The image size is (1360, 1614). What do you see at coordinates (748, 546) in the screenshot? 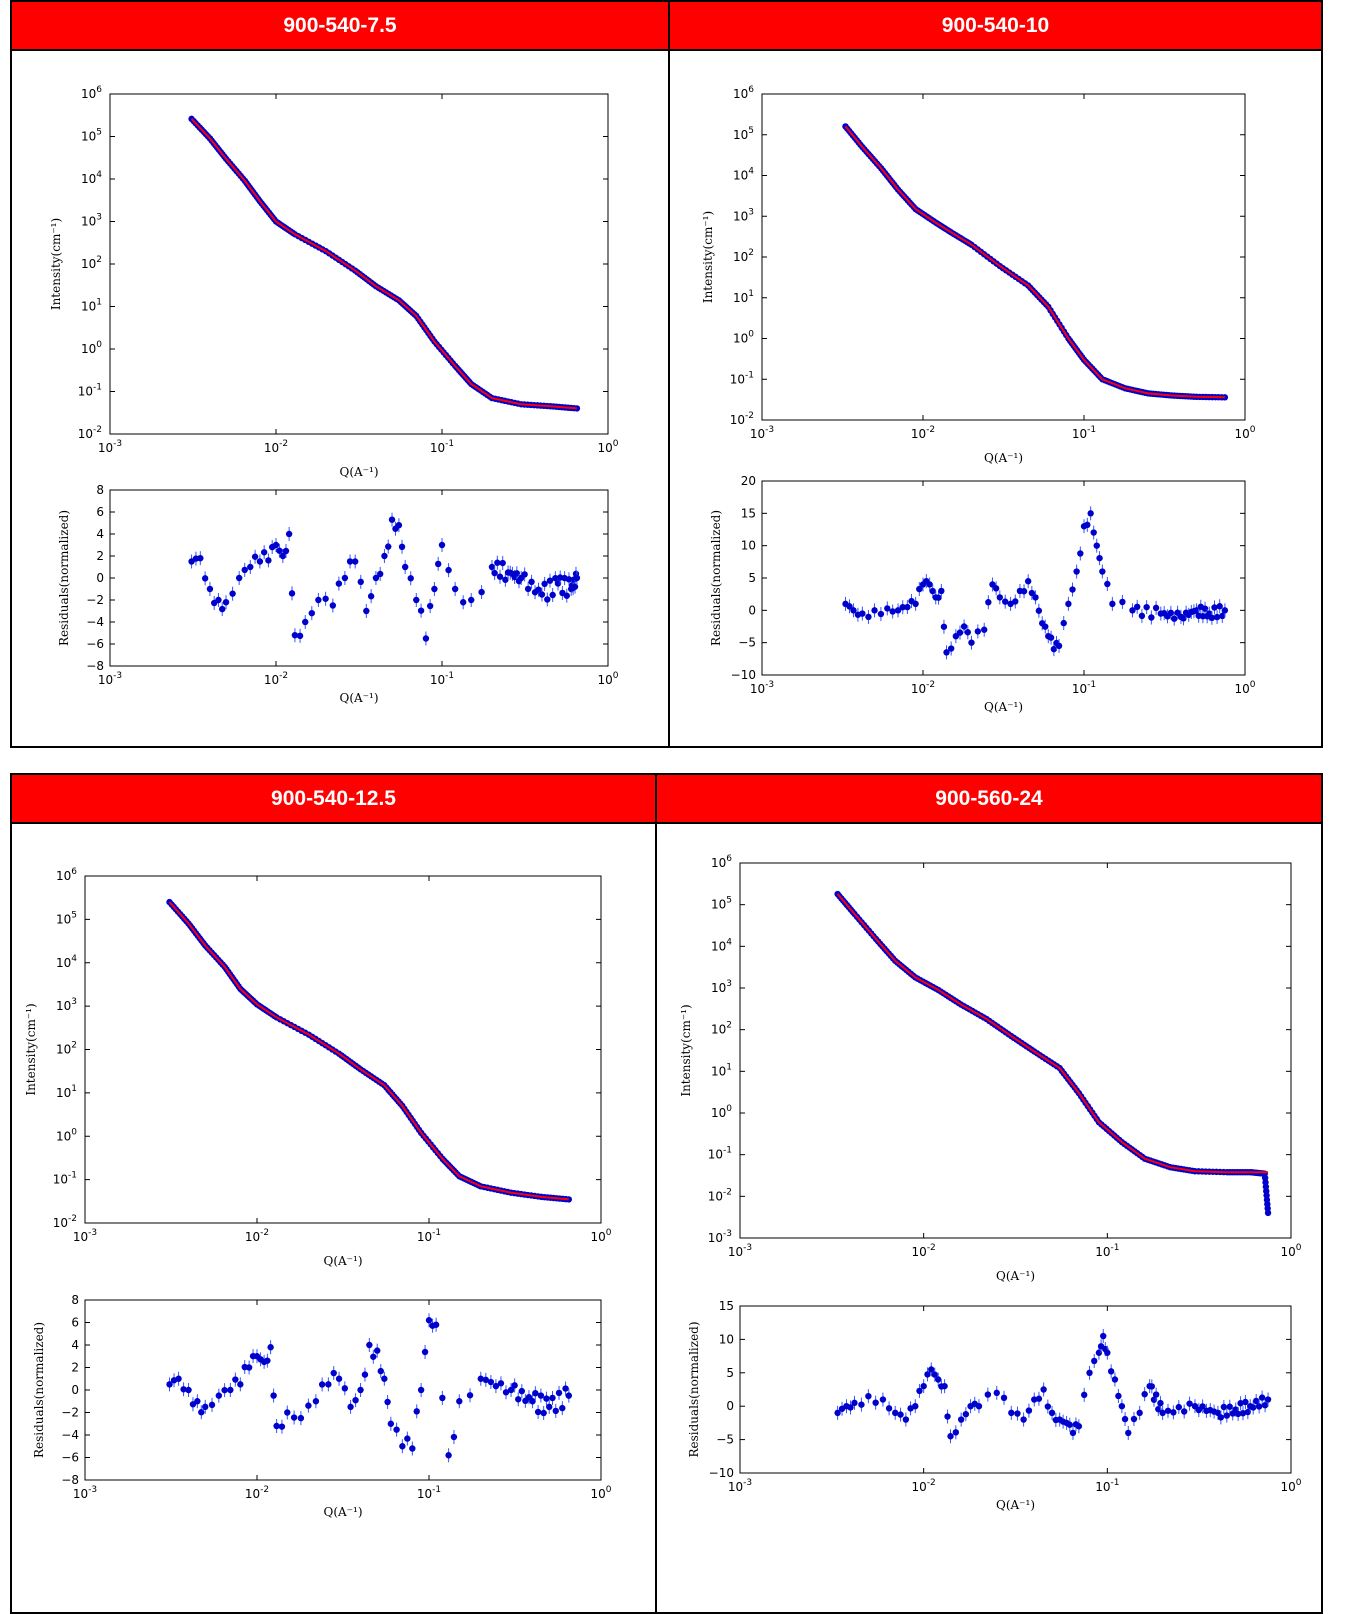
I see `y-tick-label: 10` at bounding box center [748, 546].